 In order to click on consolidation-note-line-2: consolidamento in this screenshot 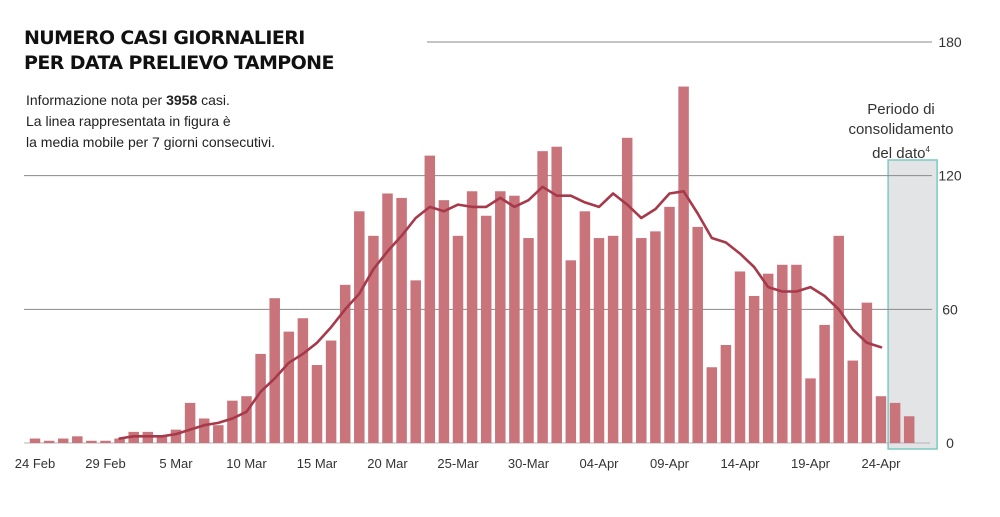, I will do `click(901, 129)`.